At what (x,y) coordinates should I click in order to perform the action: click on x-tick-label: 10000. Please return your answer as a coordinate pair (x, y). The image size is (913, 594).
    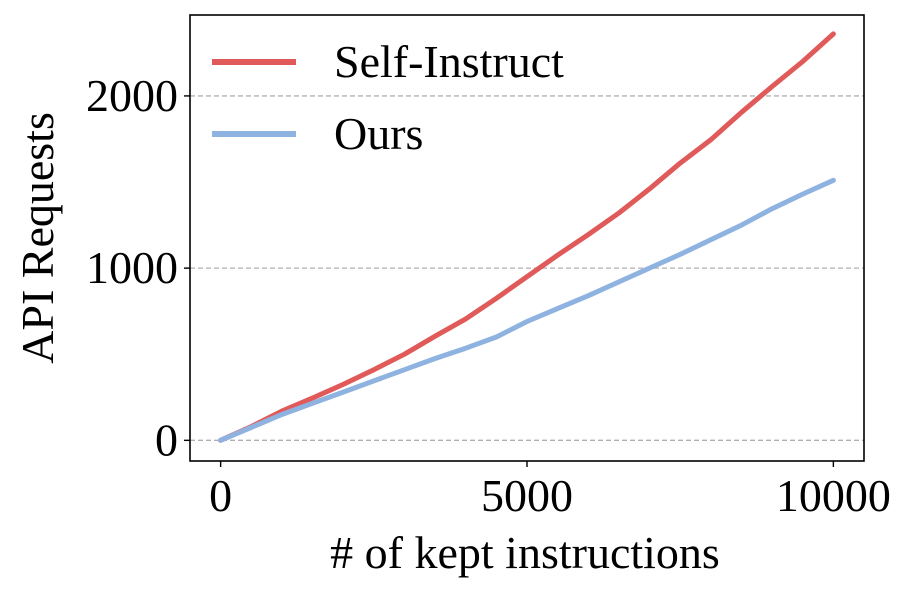
    Looking at the image, I should click on (833, 495).